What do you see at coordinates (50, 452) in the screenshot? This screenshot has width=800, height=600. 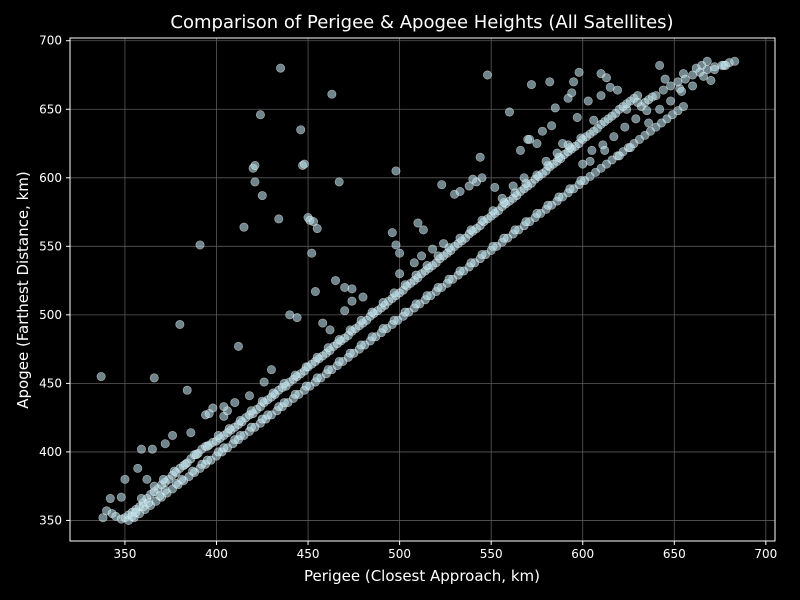 I see `y-tick-label: 400` at bounding box center [50, 452].